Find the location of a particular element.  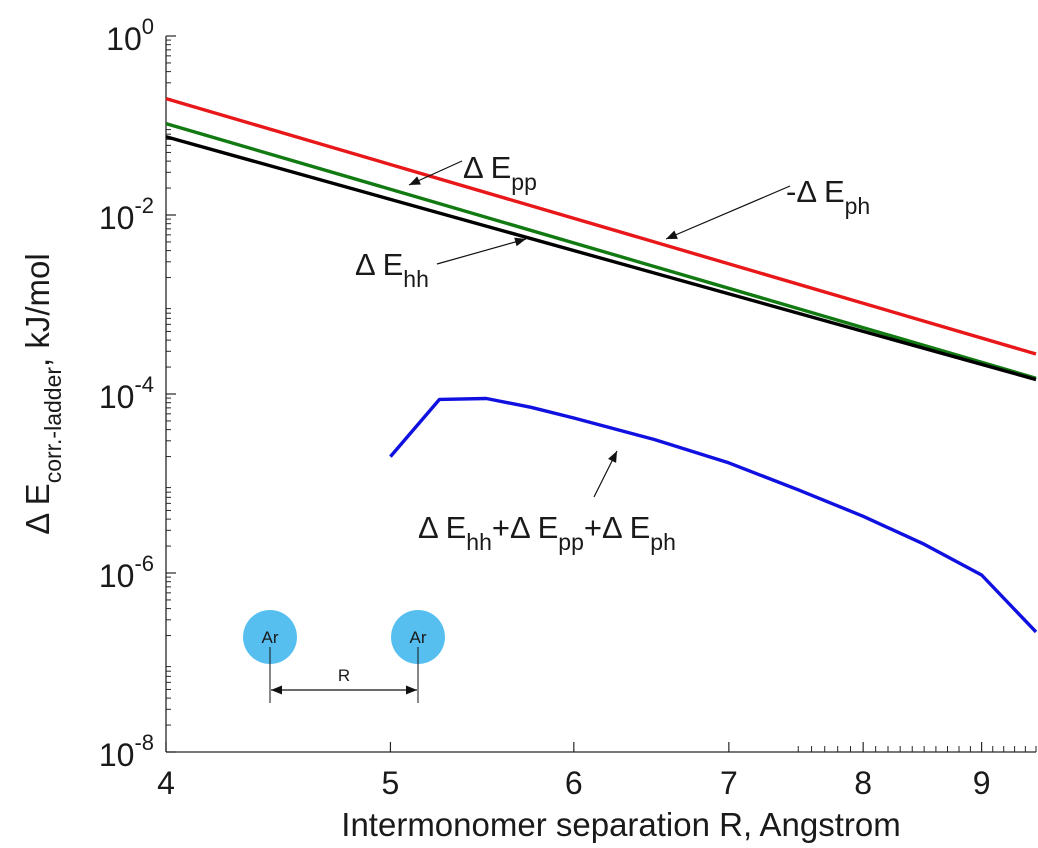

x-tick-label: 7 is located at coordinates (729, 783).